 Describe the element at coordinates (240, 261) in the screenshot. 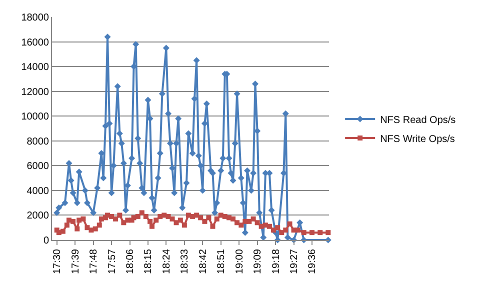

I see `x-tick-label: 19:00` at that location.